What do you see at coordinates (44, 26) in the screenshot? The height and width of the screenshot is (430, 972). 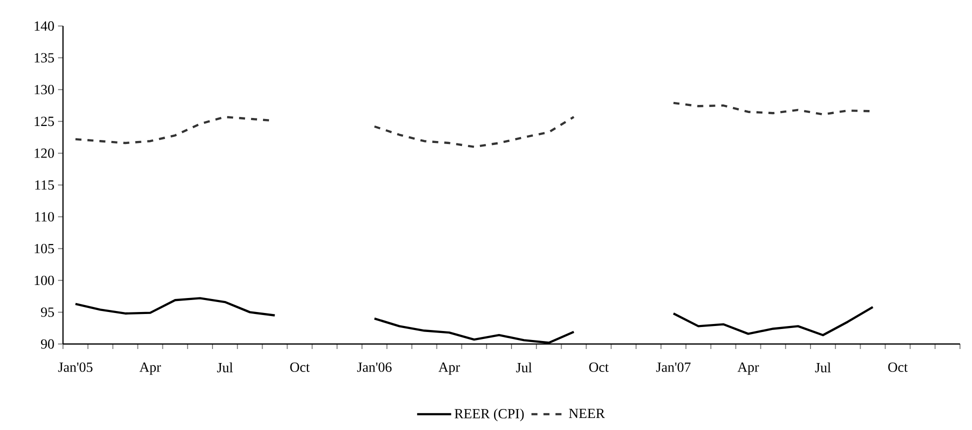 I see `y-tick-label: 140` at bounding box center [44, 26].